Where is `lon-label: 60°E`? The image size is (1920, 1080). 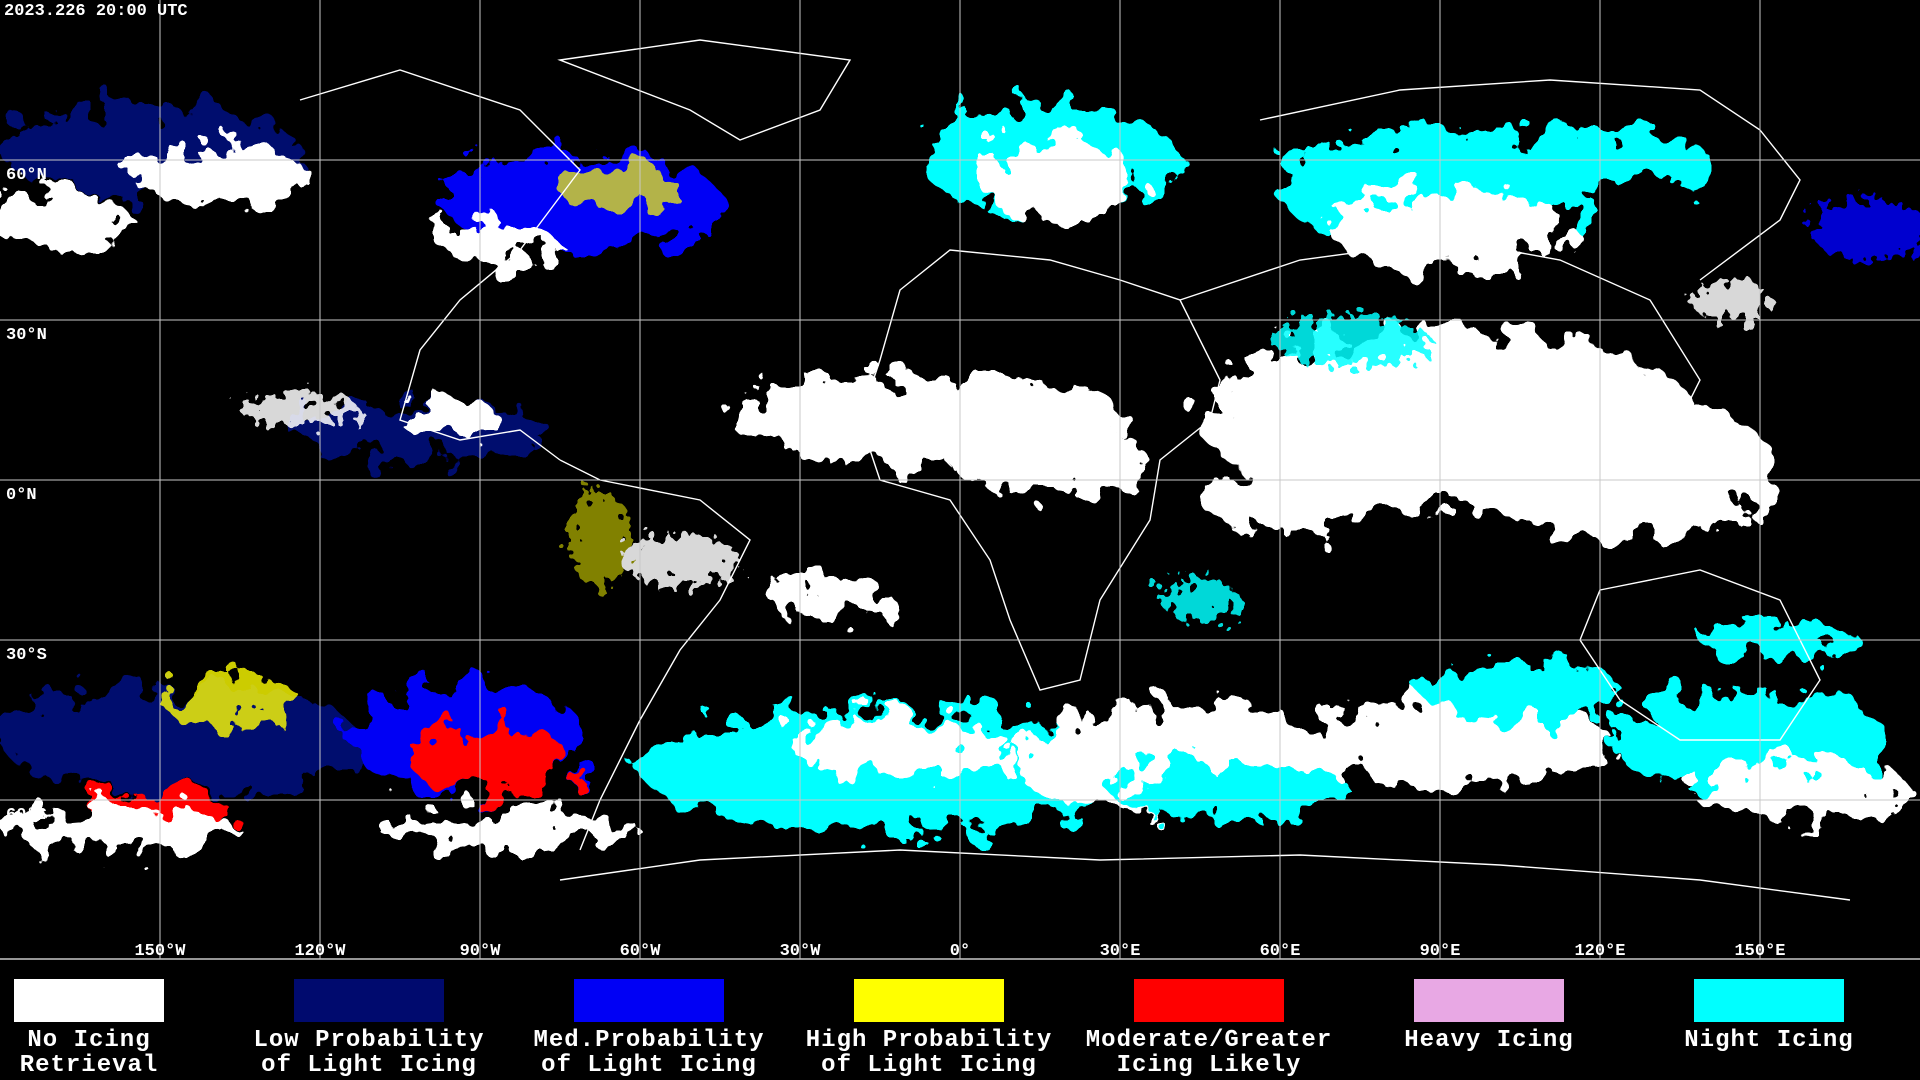 lon-label: 60°E is located at coordinates (1280, 951).